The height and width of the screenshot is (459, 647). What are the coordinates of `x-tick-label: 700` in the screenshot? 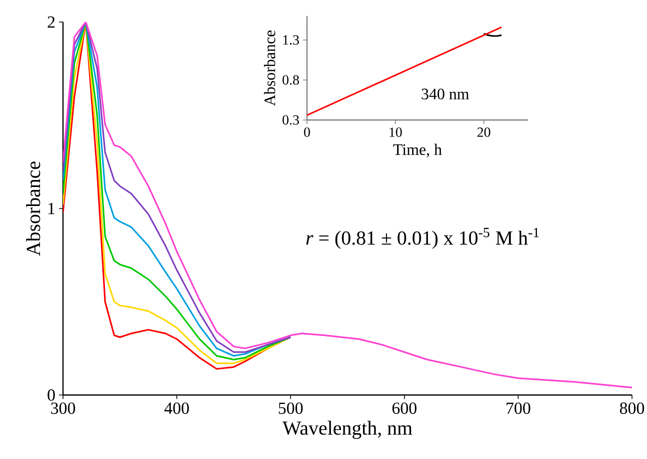 It's located at (518, 408).